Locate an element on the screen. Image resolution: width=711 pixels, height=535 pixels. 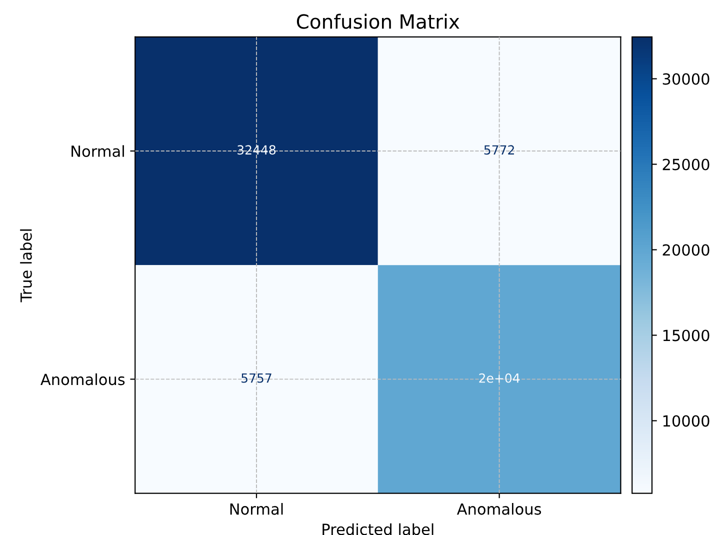
y-axis-title: True label is located at coordinates (26, 265).